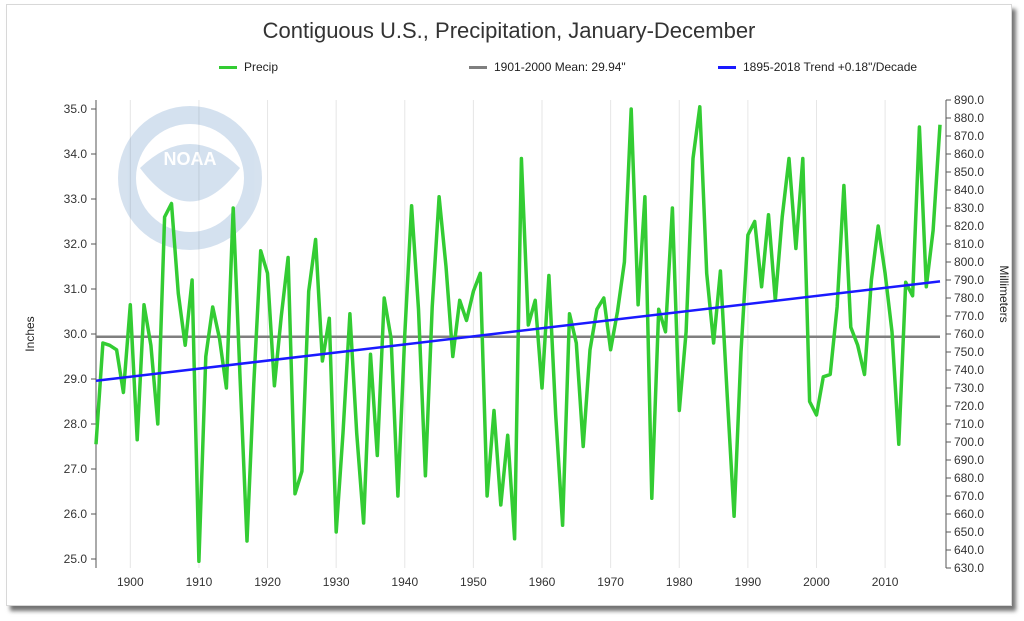 This screenshot has width=1024, height=621. Describe the element at coordinates (1004, 293) in the screenshot. I see `y-axis-title-right: Millimeters` at that location.